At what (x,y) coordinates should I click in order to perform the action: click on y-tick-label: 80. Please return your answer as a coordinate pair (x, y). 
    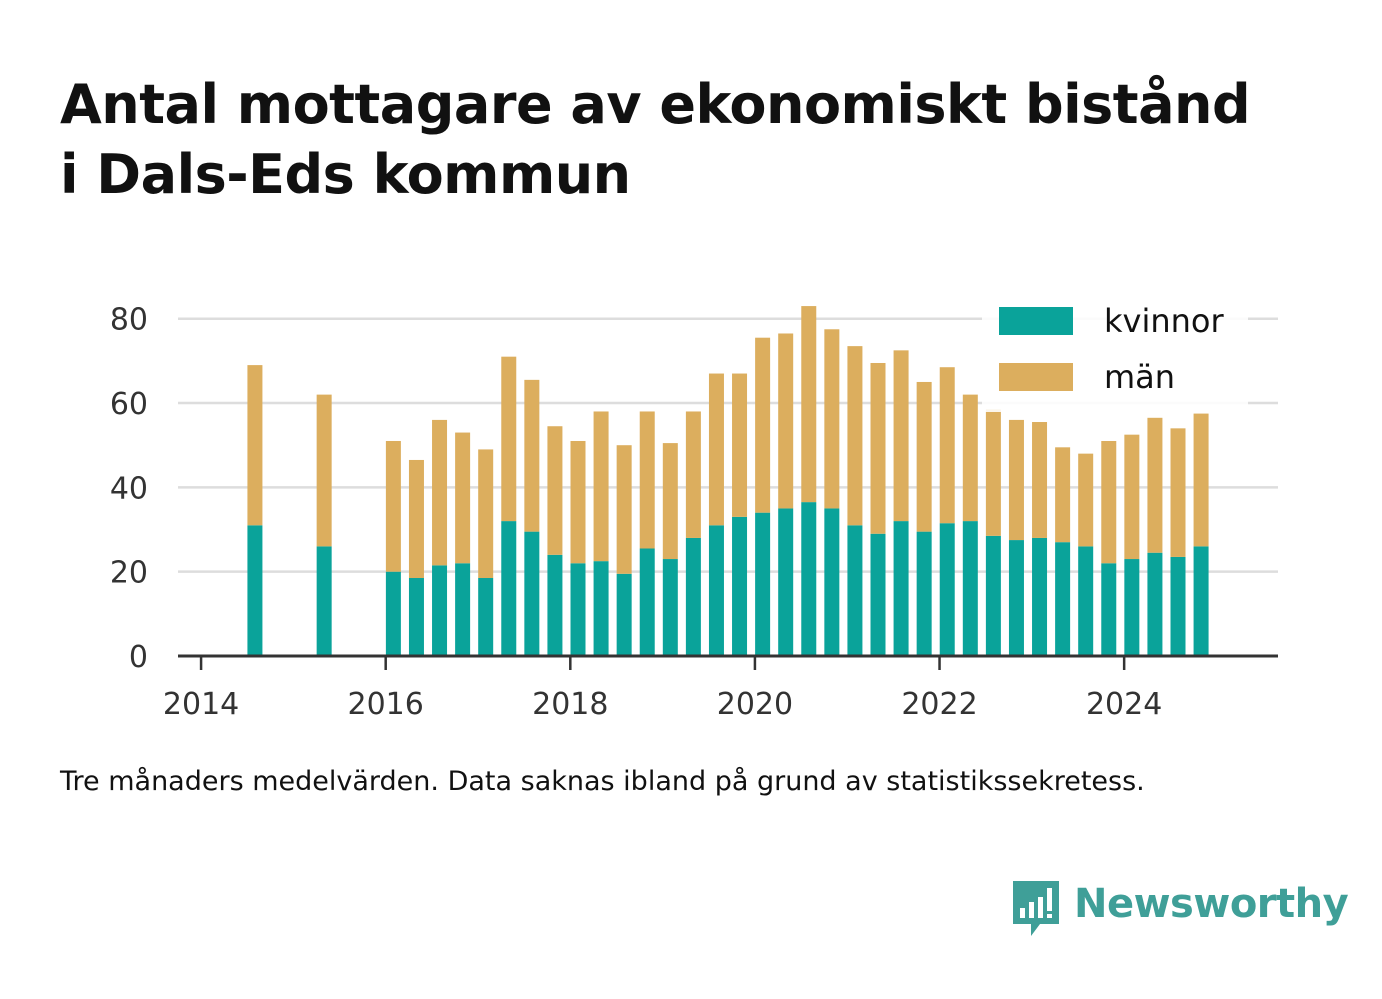
    Looking at the image, I should click on (129, 320).